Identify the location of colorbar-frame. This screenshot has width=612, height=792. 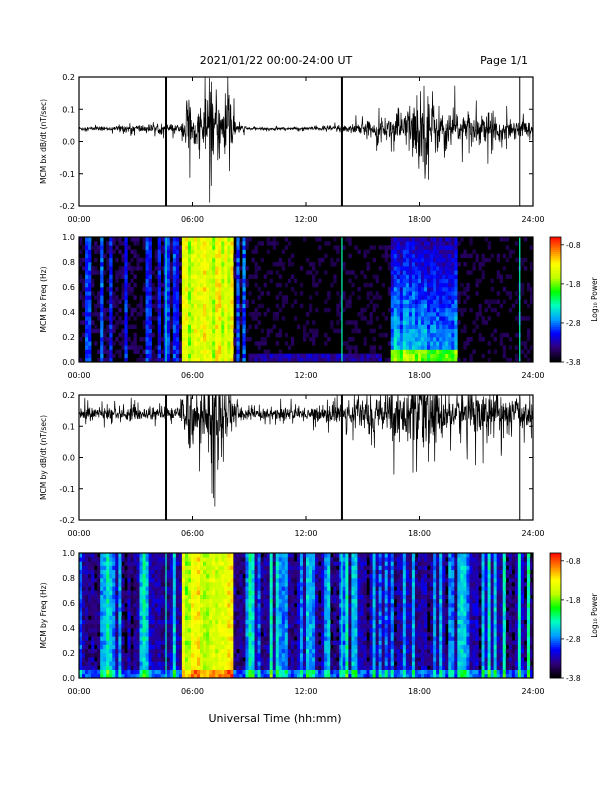
(555, 299).